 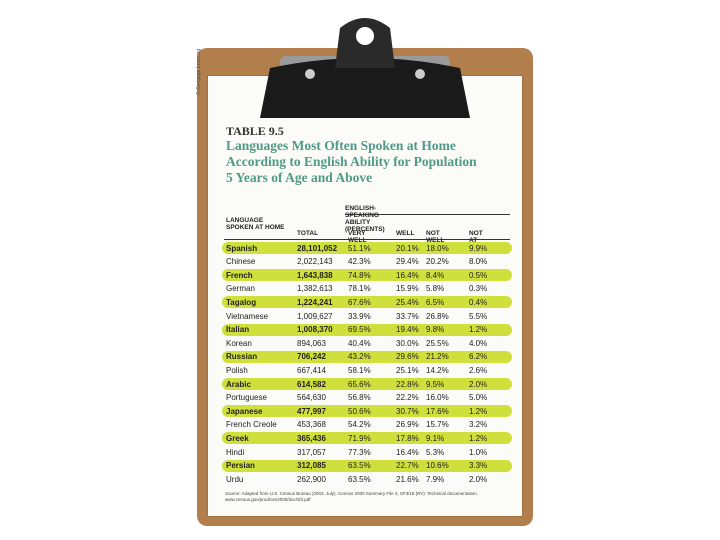 What do you see at coordinates (359, 466) in the screenshot?
I see `table-cell: 63.5%` at bounding box center [359, 466].